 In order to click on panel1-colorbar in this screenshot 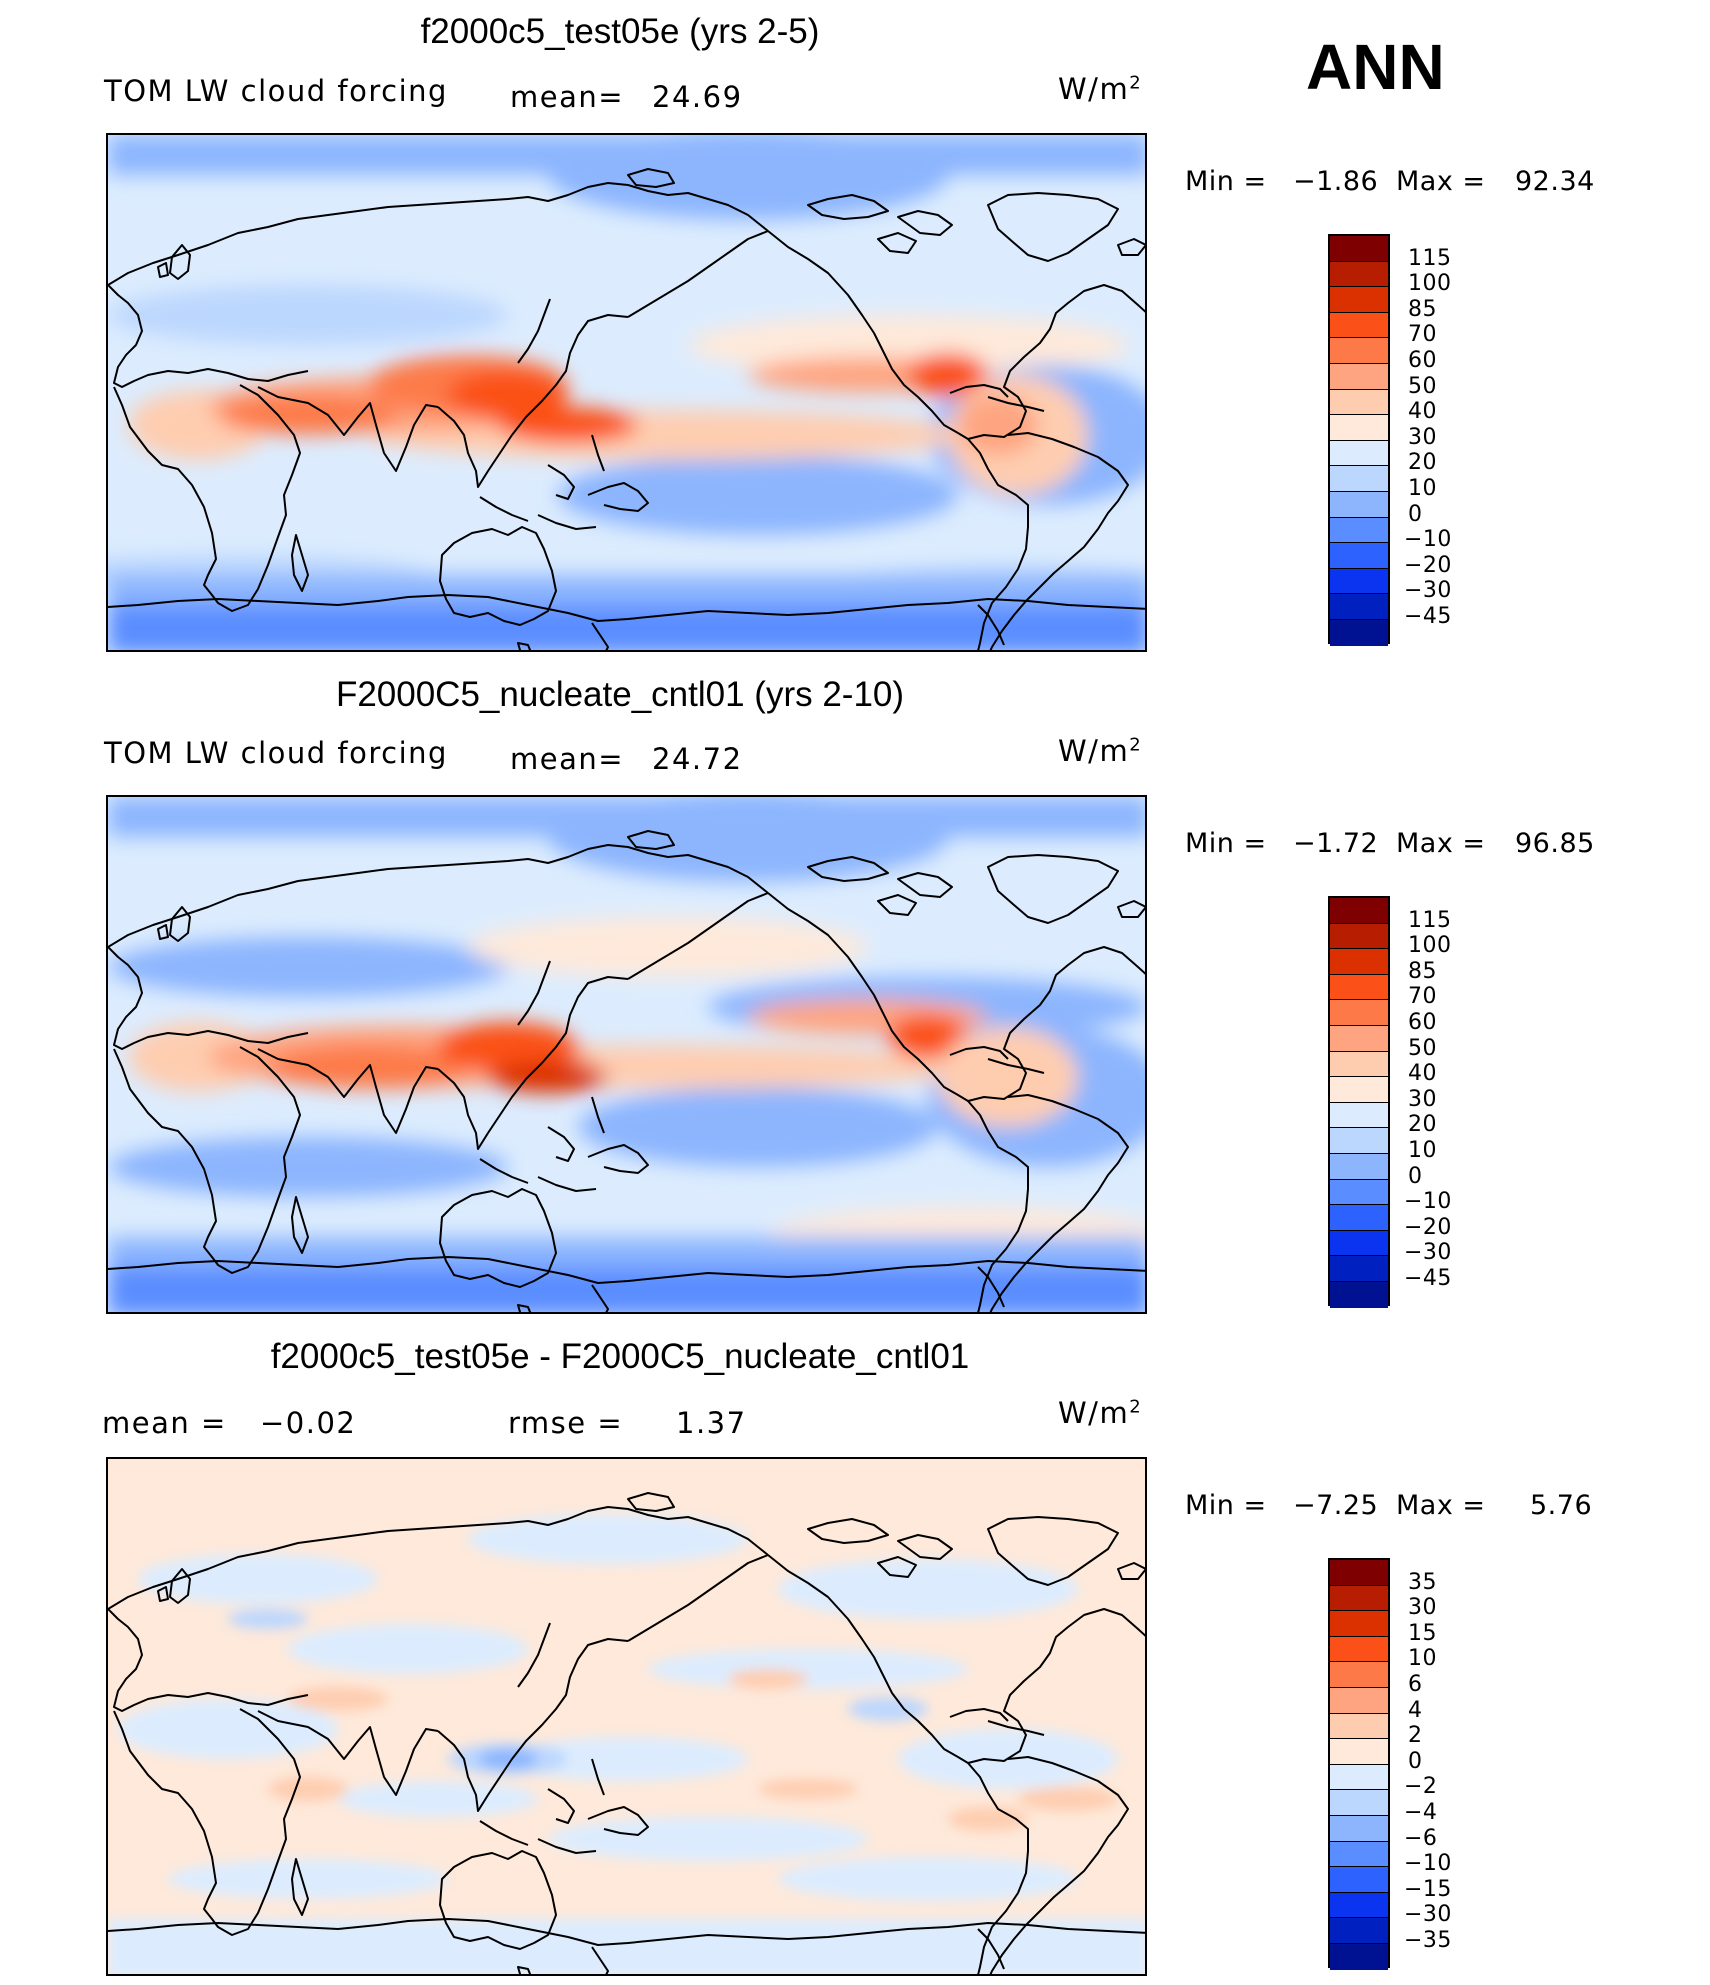, I will do `click(1359, 440)`.